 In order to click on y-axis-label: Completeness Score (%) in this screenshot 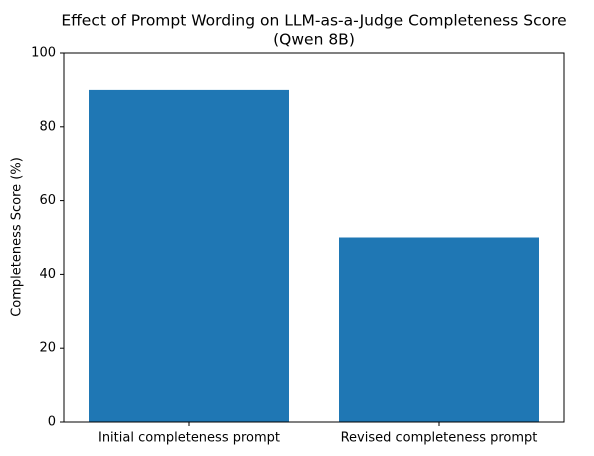, I will do `click(17, 237)`.